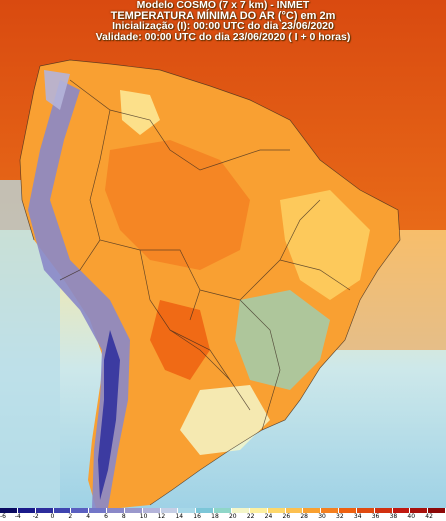  Describe the element at coordinates (168, 514) in the screenshot. I see `scale-cell: 12` at that location.